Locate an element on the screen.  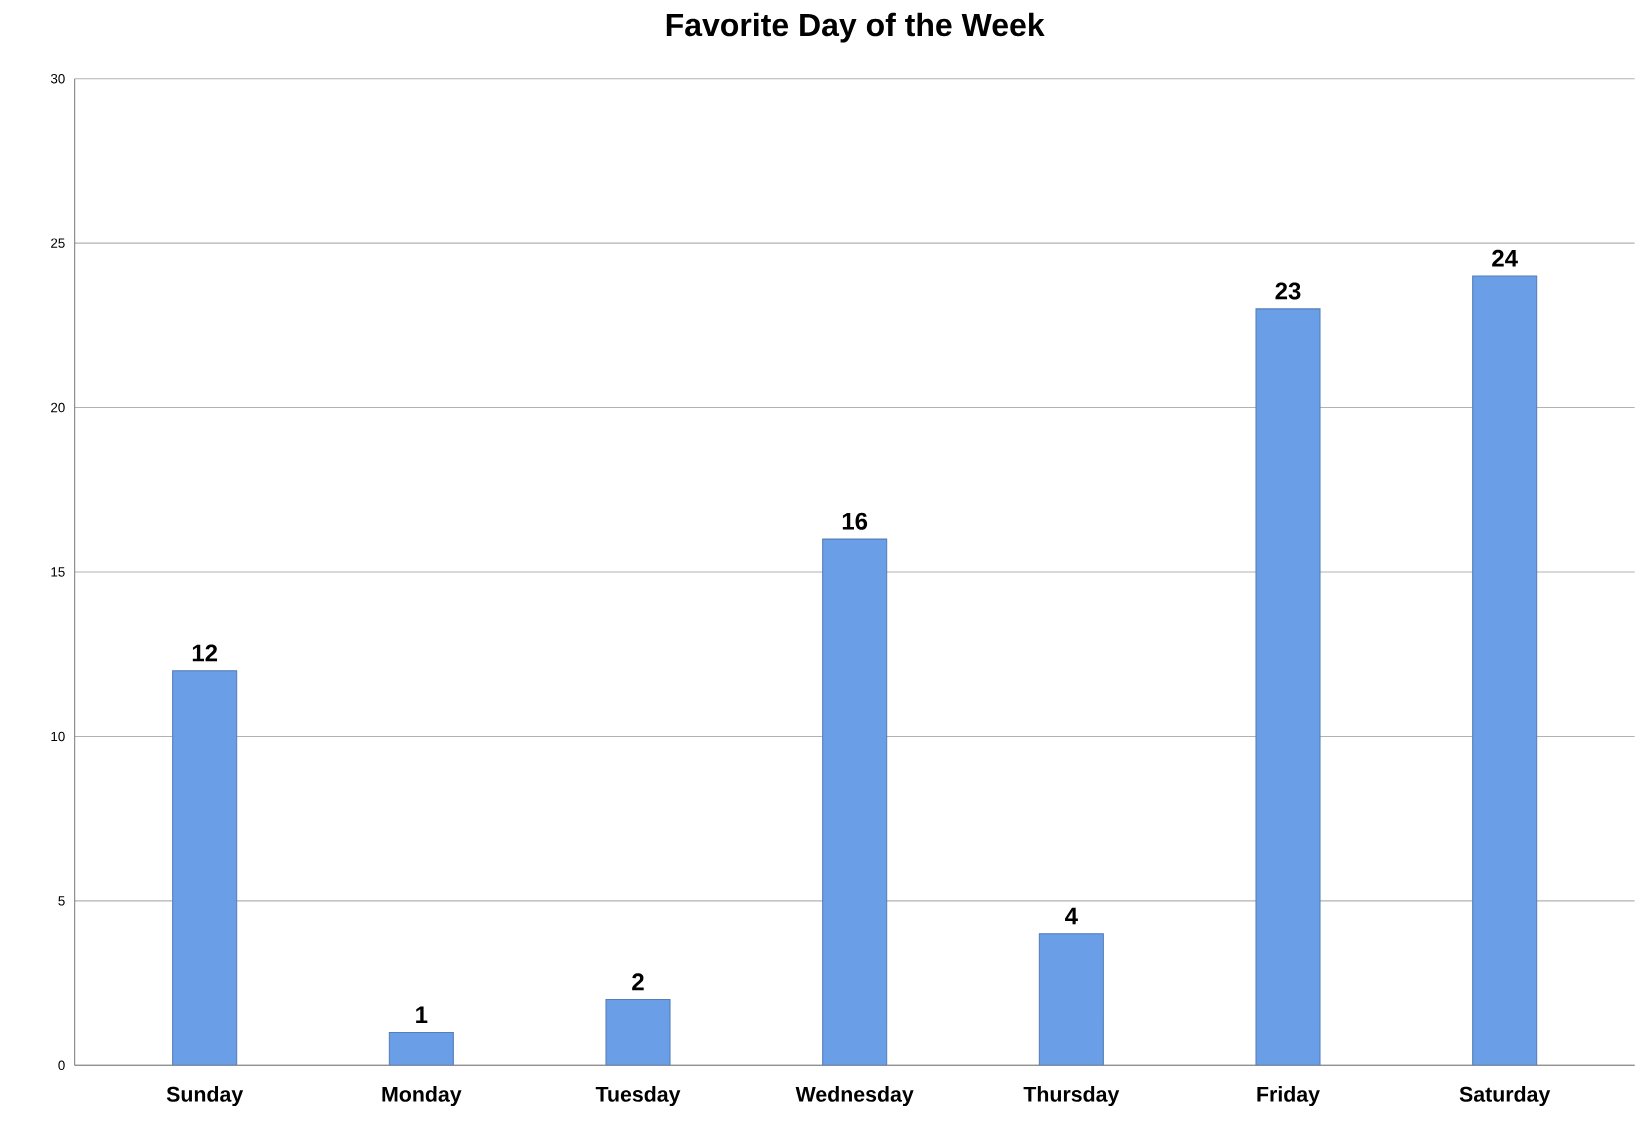
data-label: 12 is located at coordinates (205, 653).